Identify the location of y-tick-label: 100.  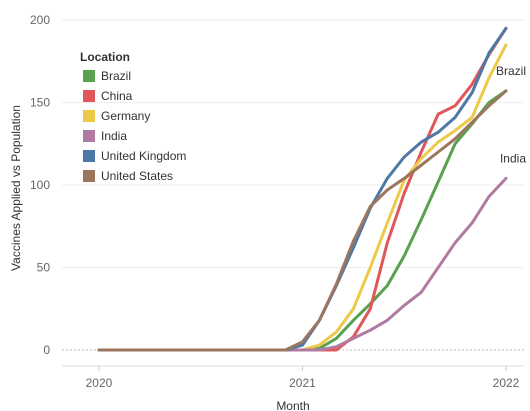
(40, 185).